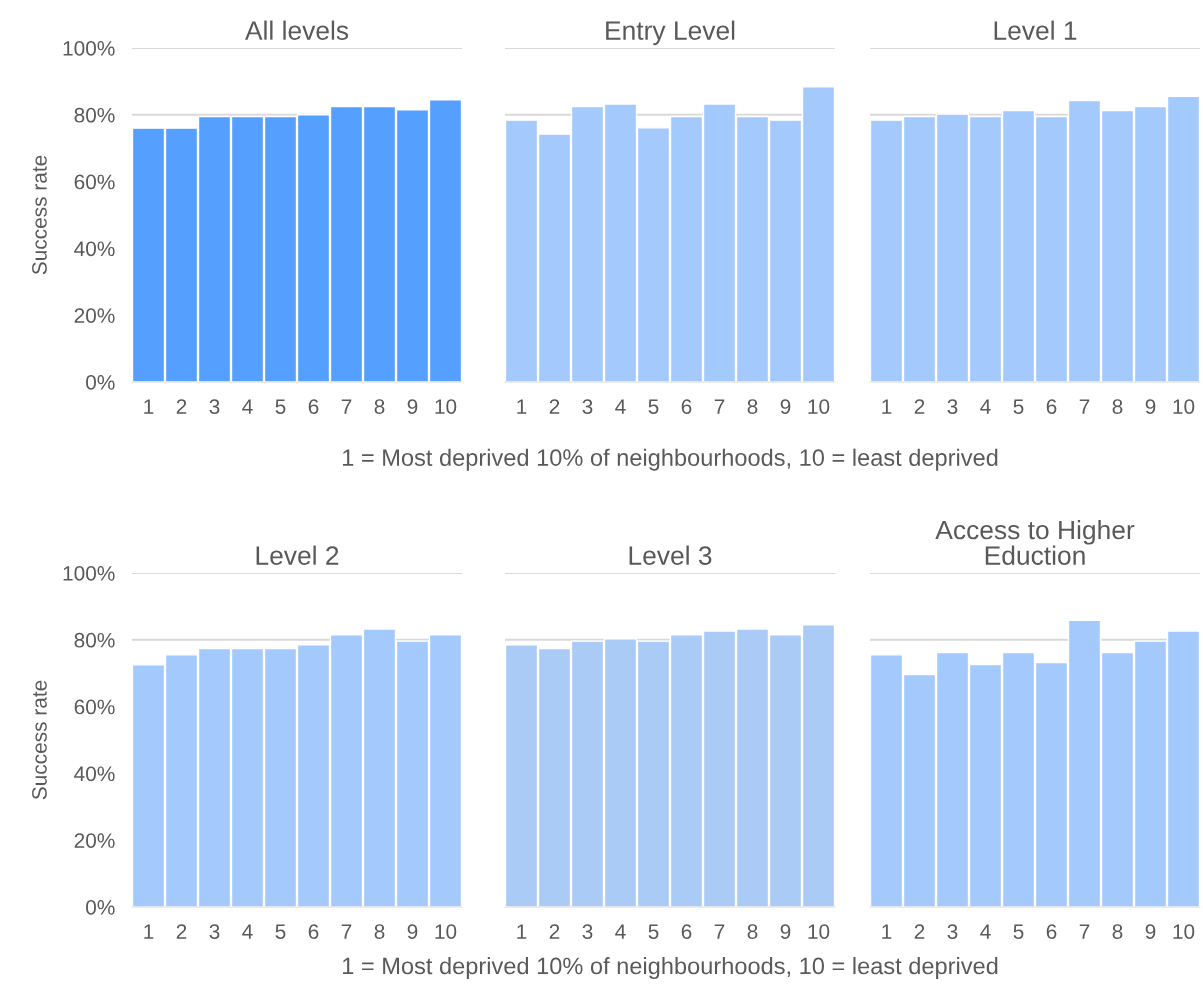  I want to click on chart-title: Level 1, so click(1035, 30).